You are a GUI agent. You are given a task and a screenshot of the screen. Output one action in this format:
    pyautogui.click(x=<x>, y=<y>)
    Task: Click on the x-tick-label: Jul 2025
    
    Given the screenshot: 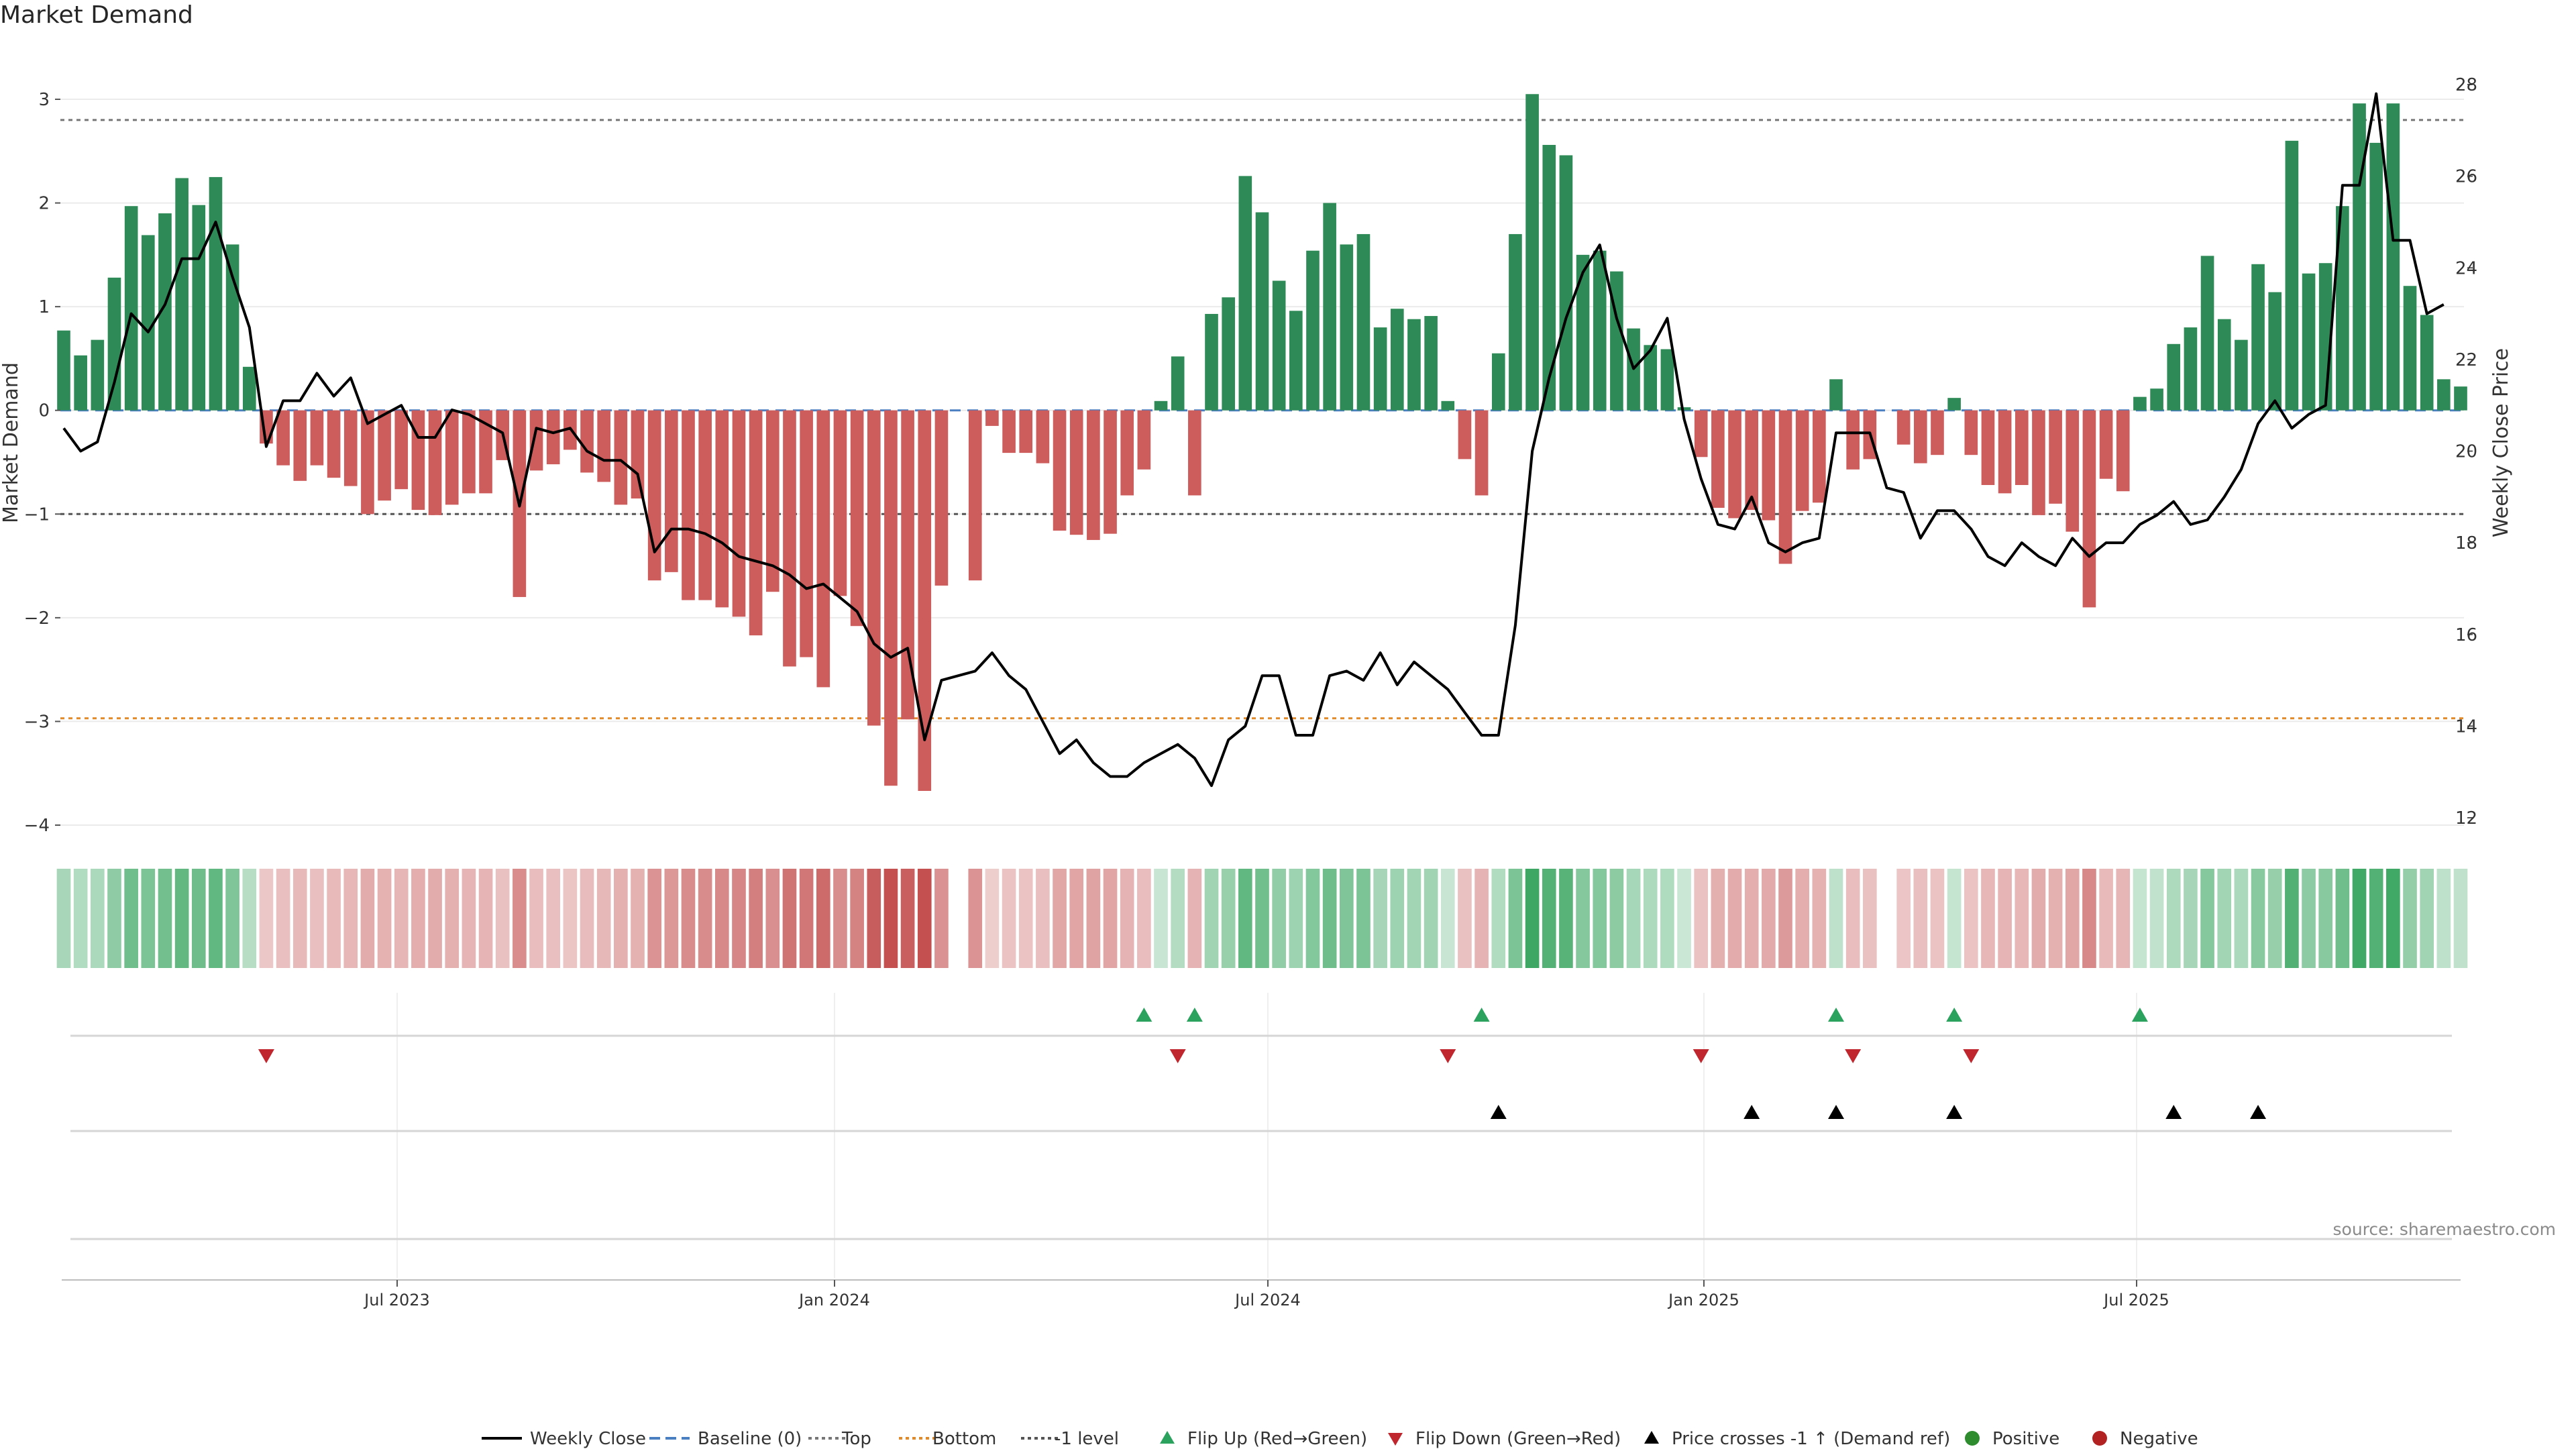 What is the action you would take?
    pyautogui.click(x=2135, y=1300)
    